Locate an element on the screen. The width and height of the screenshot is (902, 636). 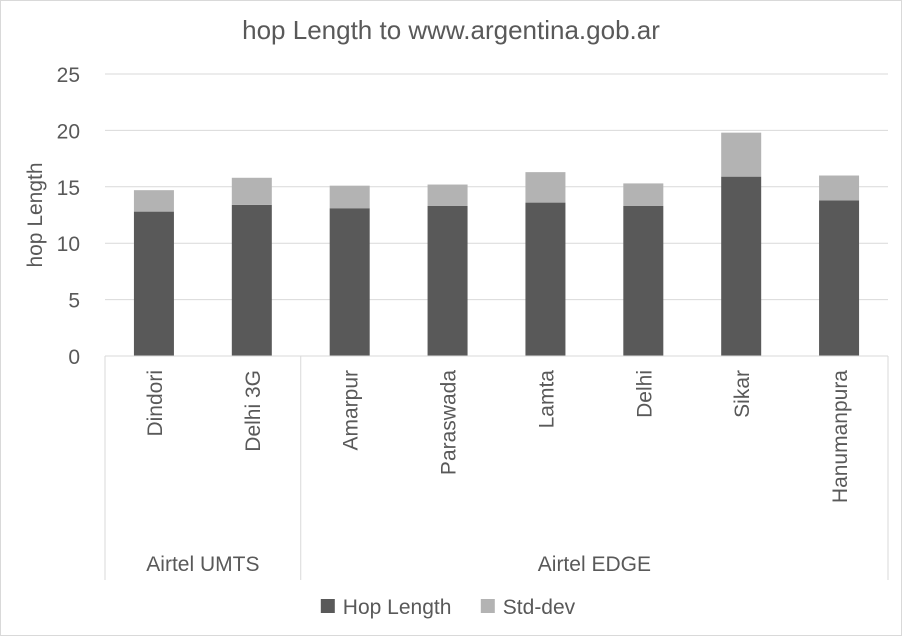
chart-title: hop Length to www.argentina.gob.ar is located at coordinates (451, 30).